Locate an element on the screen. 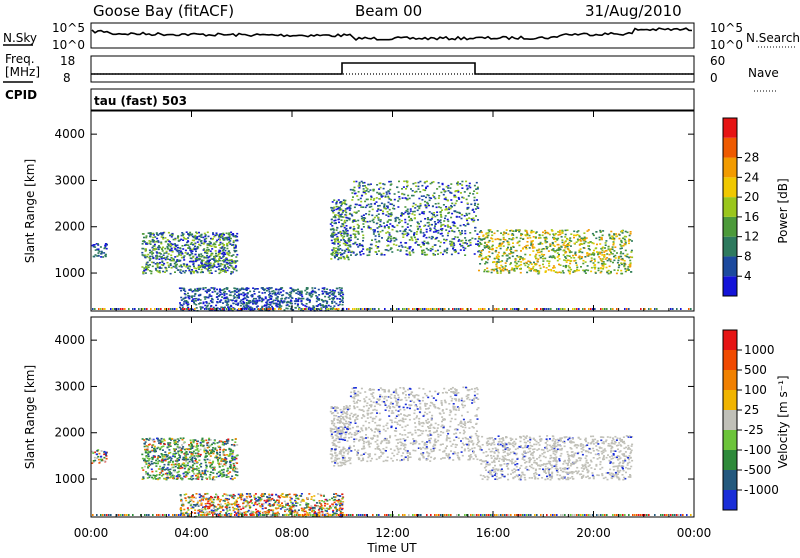  nsky-label: N.Sky is located at coordinates (20, 38).